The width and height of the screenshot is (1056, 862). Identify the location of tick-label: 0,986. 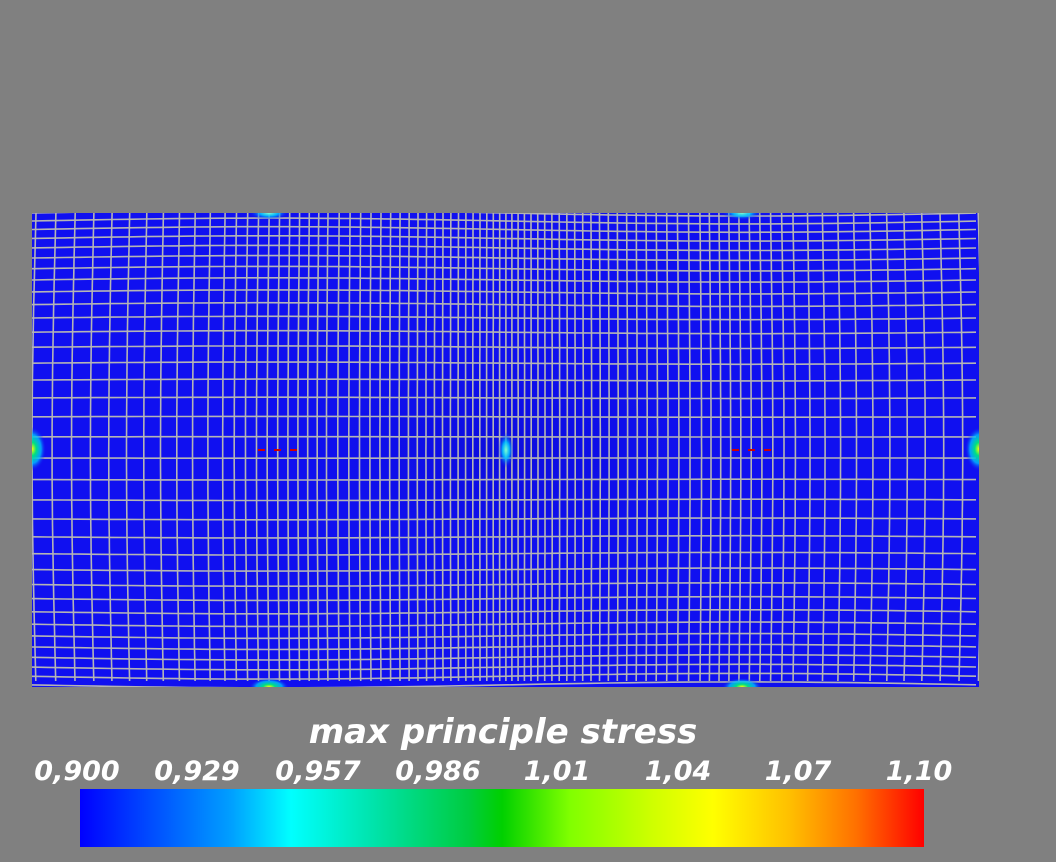
(438, 771).